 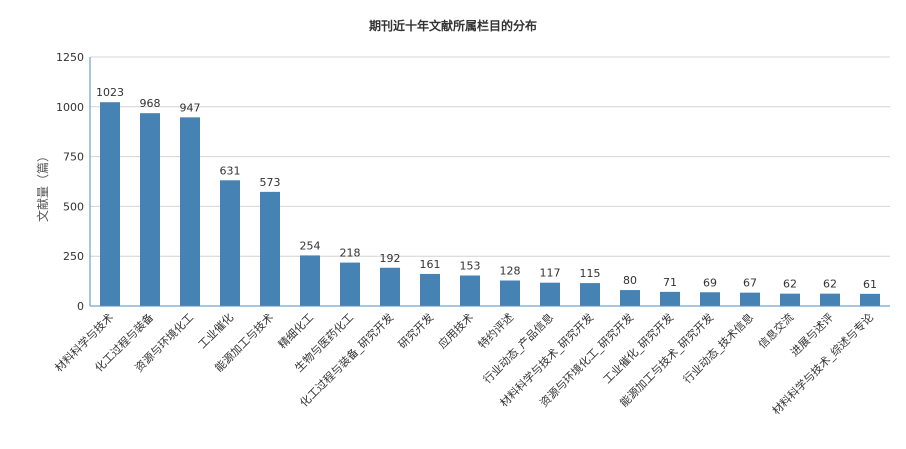 What do you see at coordinates (510, 271) in the screenshot?
I see `bar-value-label: 128` at bounding box center [510, 271].